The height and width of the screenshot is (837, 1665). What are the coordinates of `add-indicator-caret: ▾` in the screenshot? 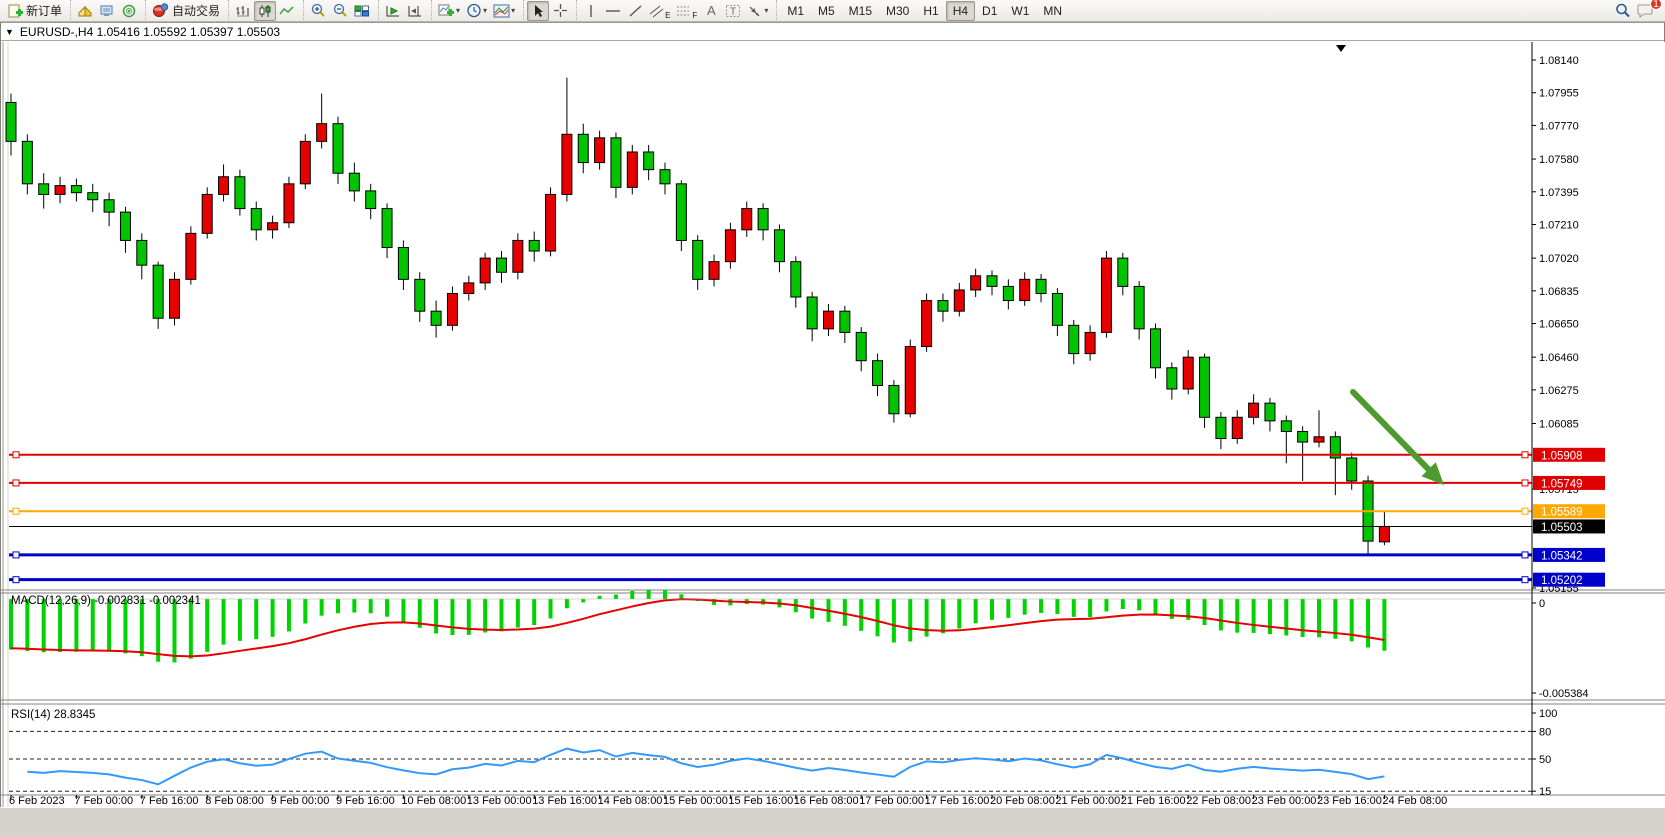 It's located at (458, 10).